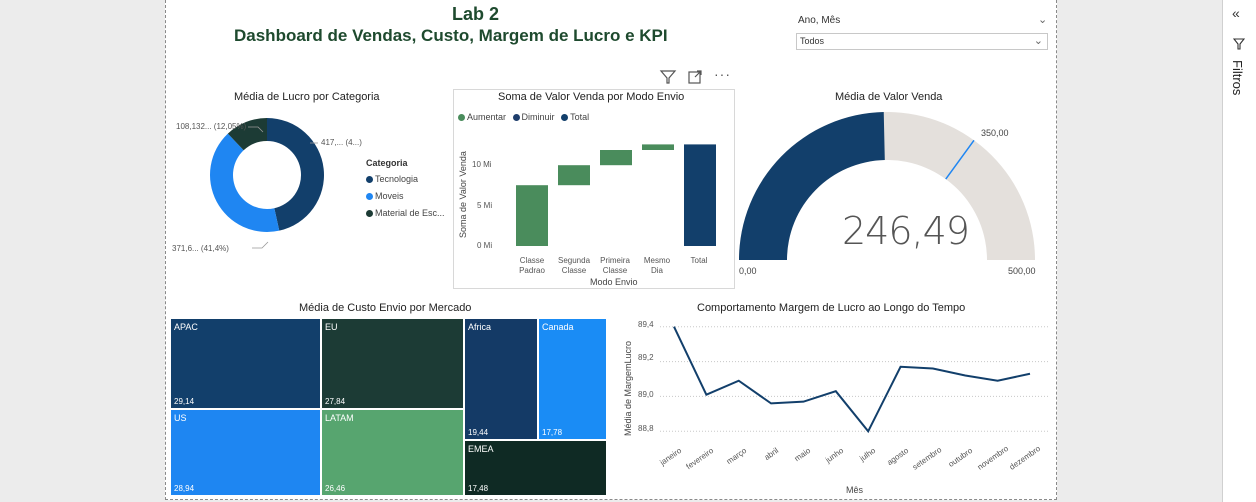 This screenshot has width=1256, height=502. What do you see at coordinates (722, 74) in the screenshot?
I see `more-options-icon: ···` at bounding box center [722, 74].